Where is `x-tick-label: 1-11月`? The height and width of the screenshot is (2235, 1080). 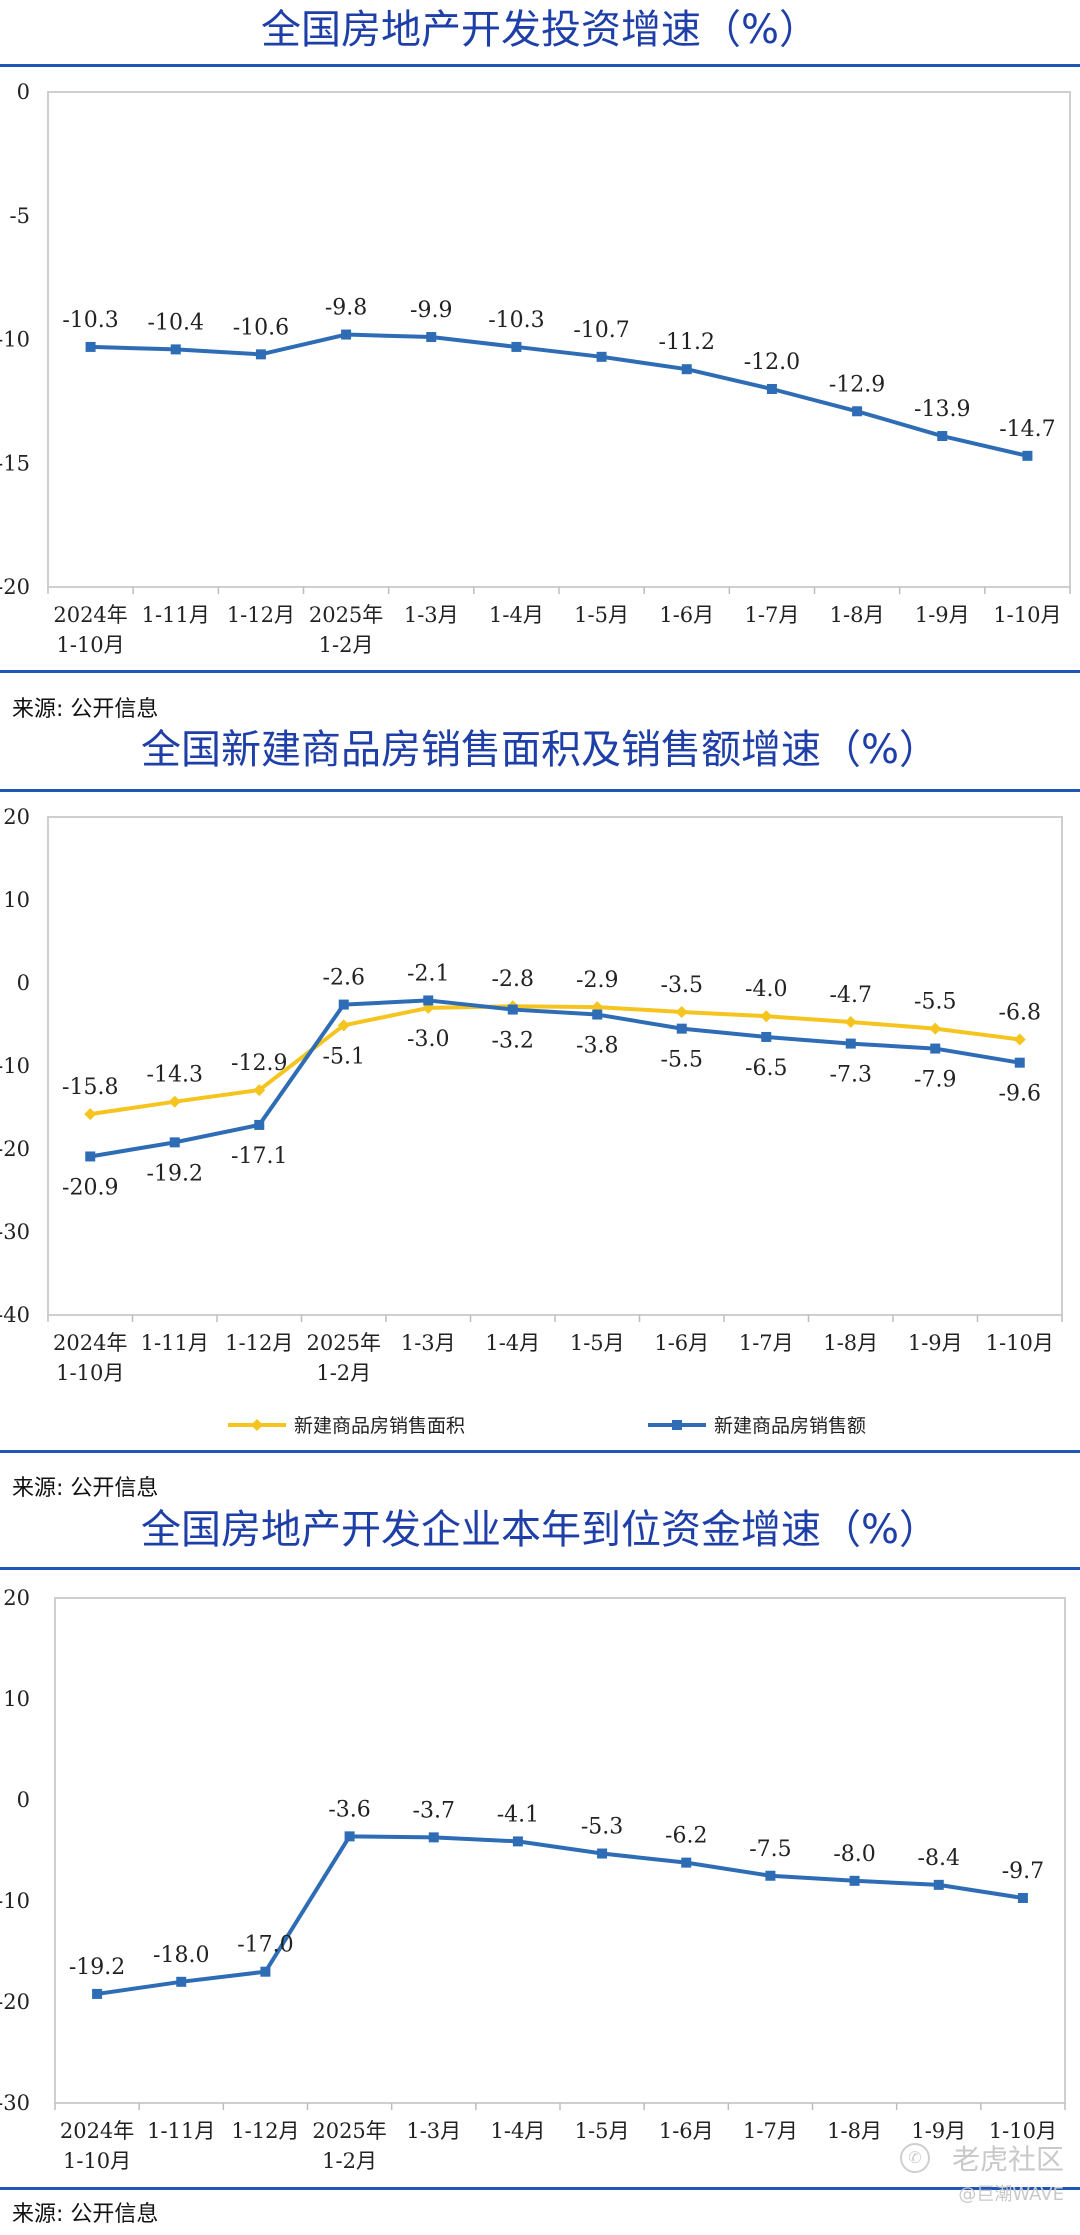
x-tick-label: 1-11月 is located at coordinates (175, 1343).